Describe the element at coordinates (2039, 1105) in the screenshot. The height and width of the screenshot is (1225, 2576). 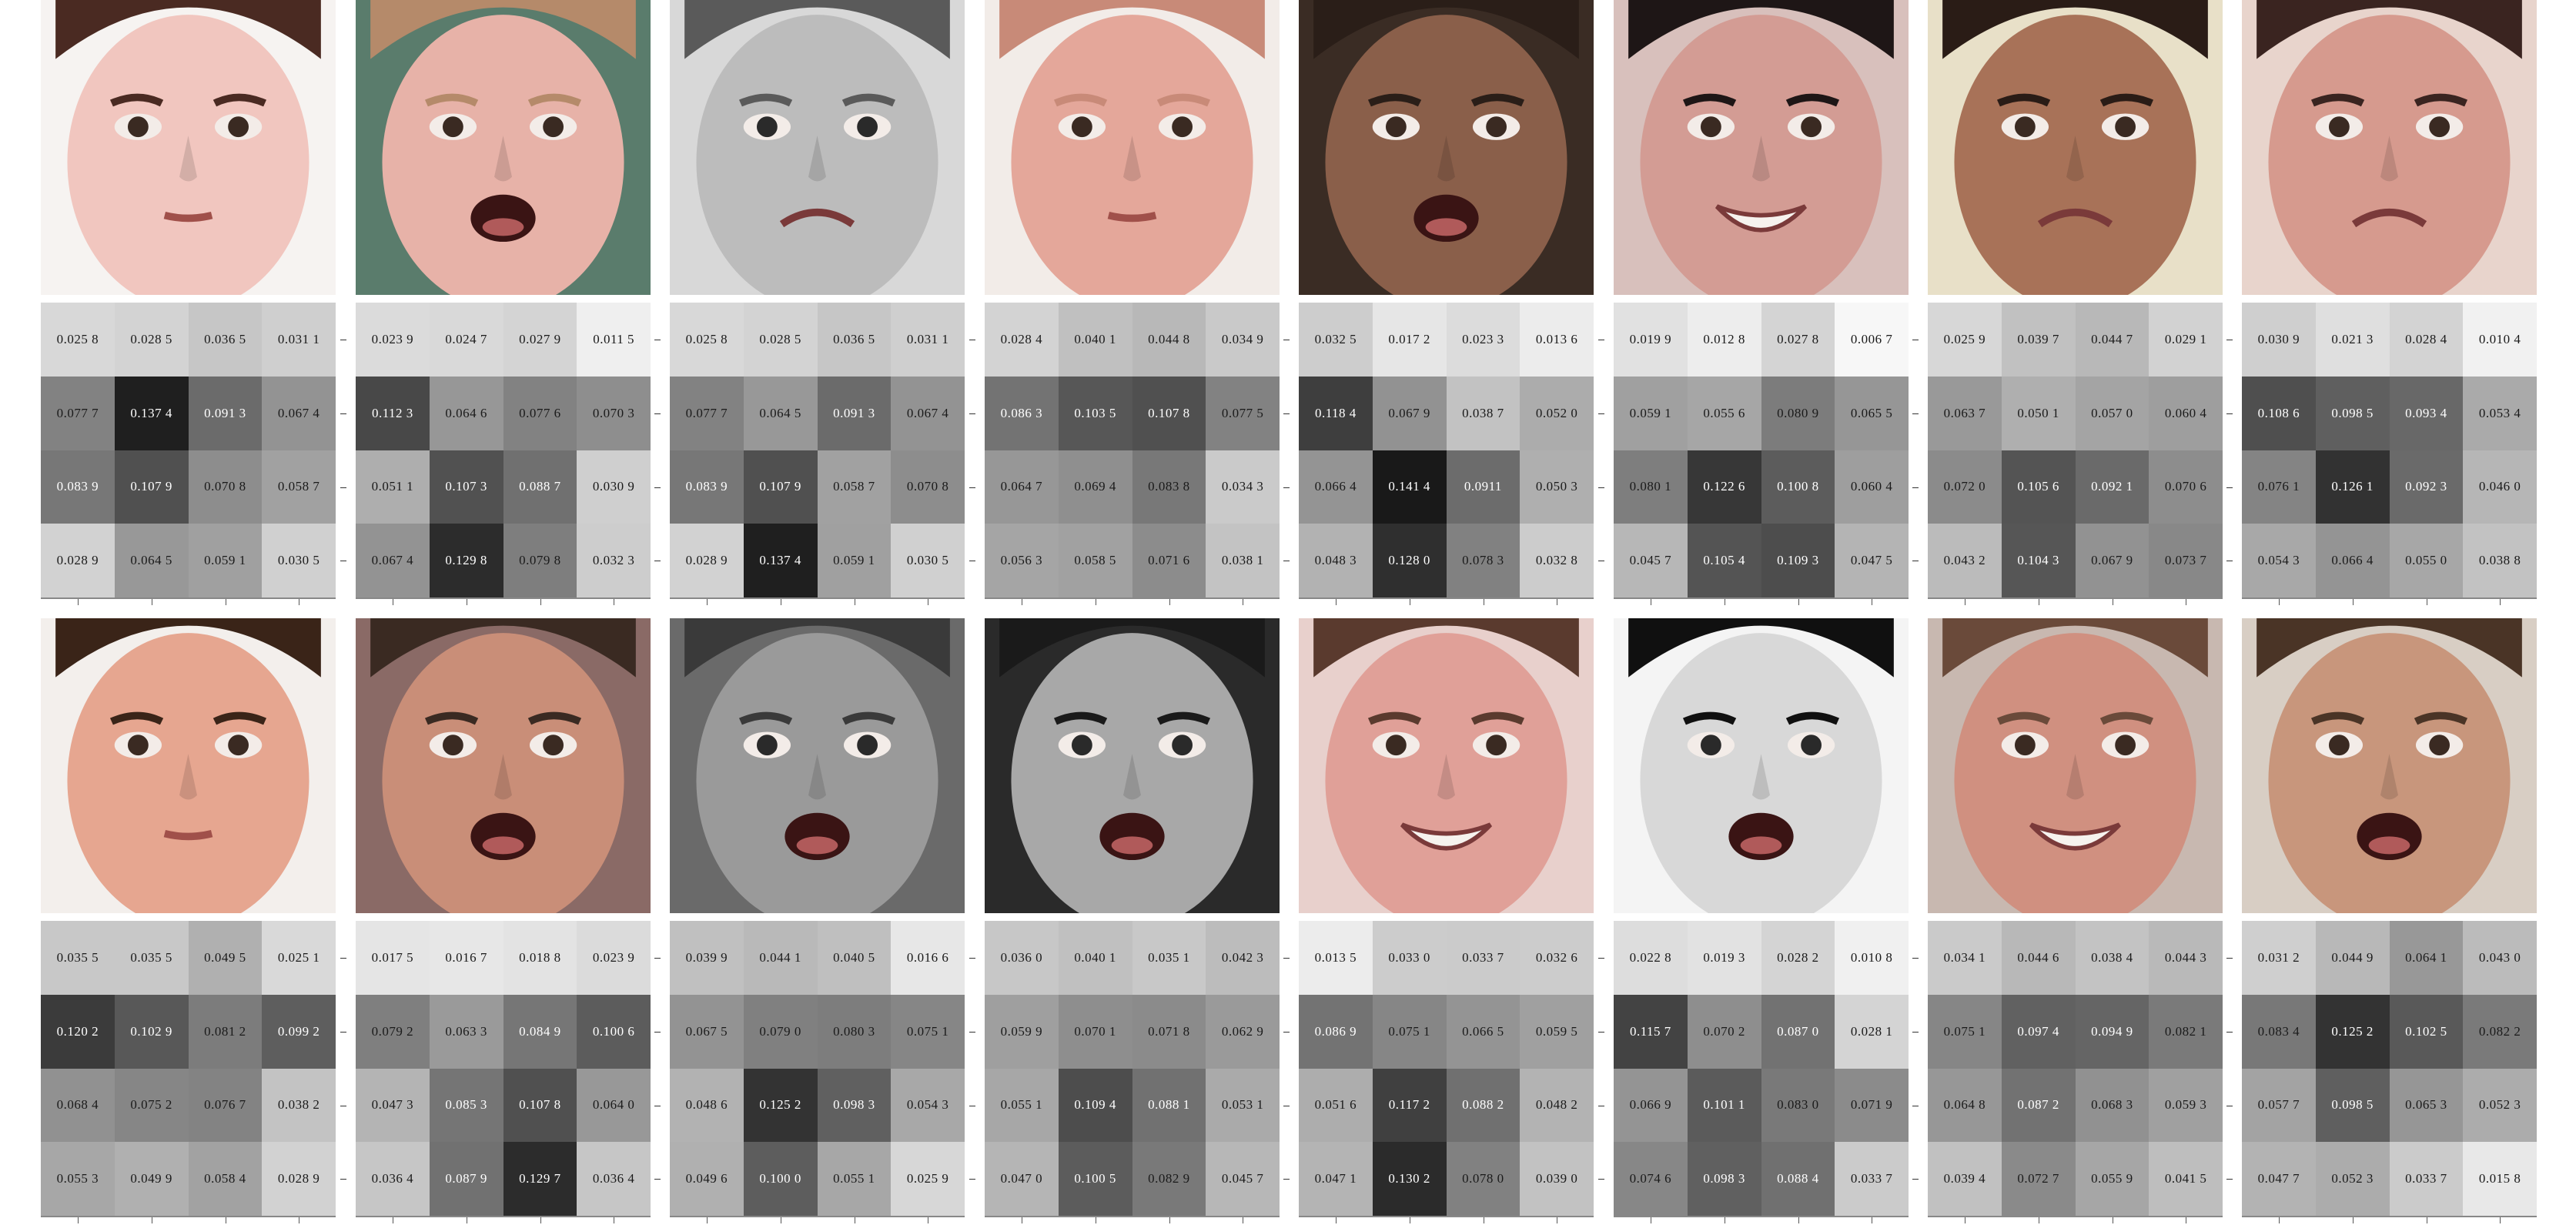
I see `grid-cell: 0.087 2` at that location.